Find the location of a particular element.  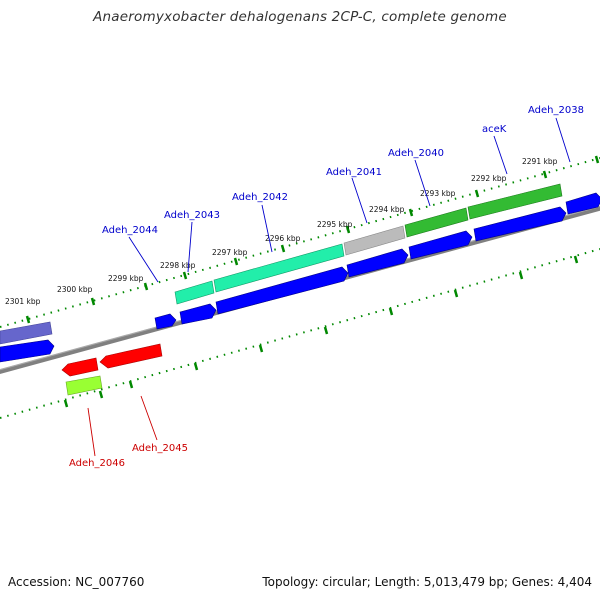

gene-label-2041: Adeh_2041 is located at coordinates (354, 172).